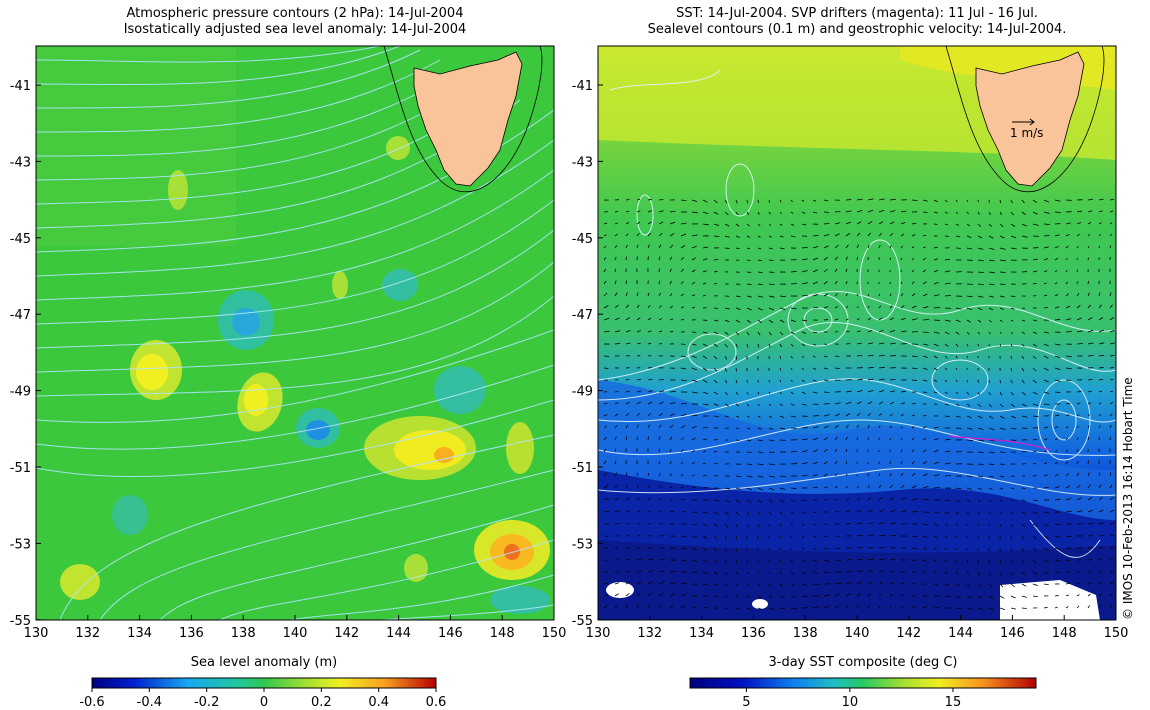  What do you see at coordinates (1128, 498) in the screenshot?
I see `copyright-notice: © IMOS 10-Feb-2013 16:14 Hobart Time` at bounding box center [1128, 498].